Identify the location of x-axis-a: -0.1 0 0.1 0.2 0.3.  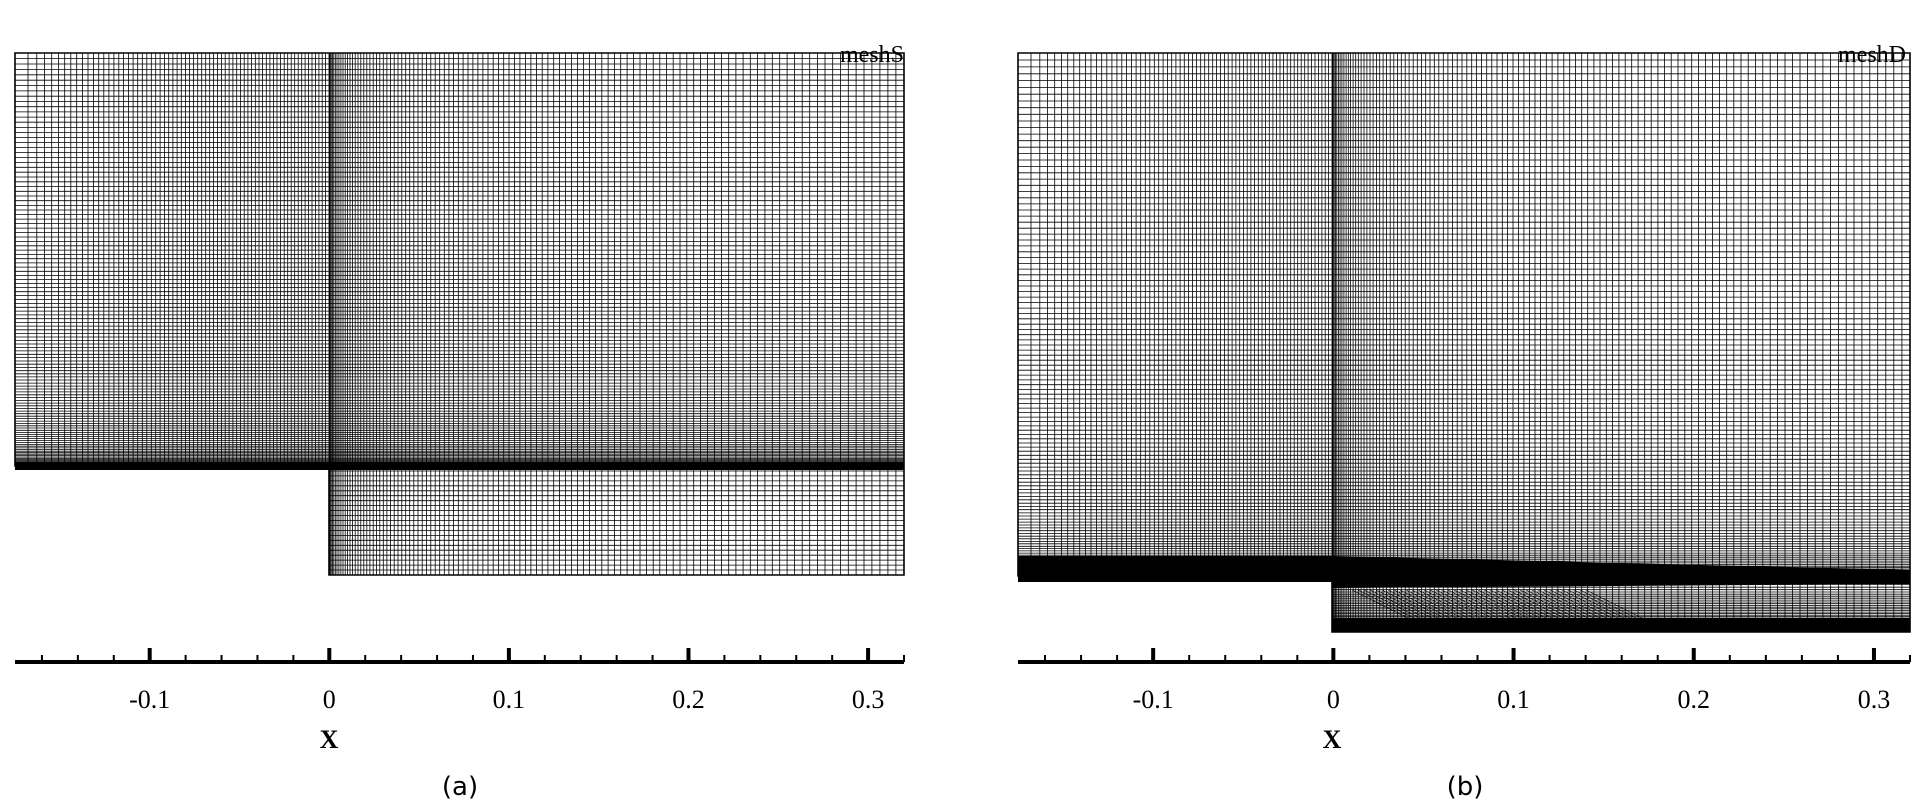
(460, 681).